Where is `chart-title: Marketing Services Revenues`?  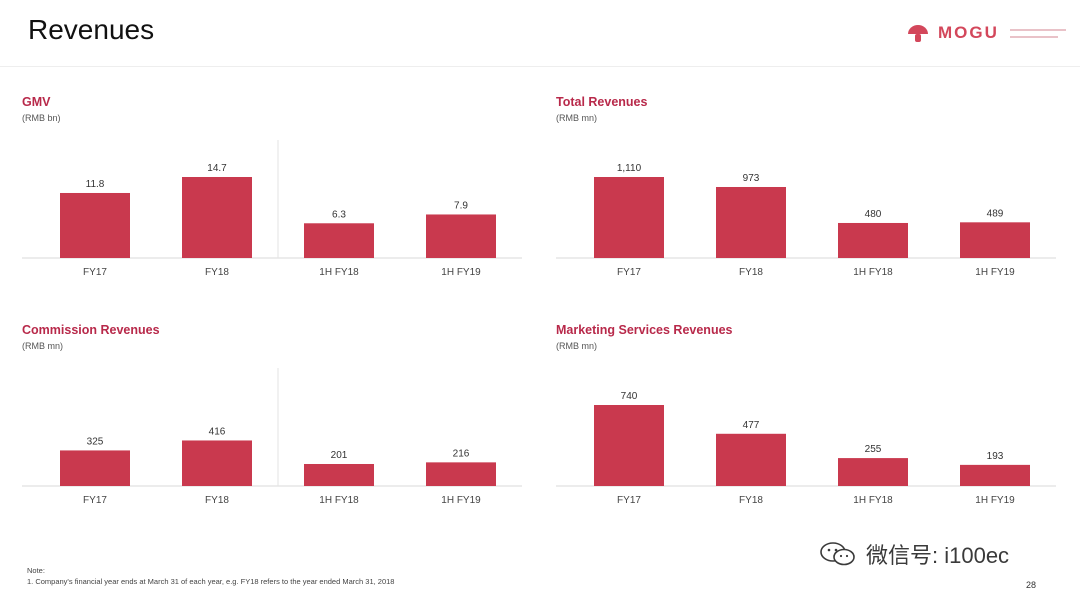
chart-title: Marketing Services Revenues is located at coordinates (644, 330).